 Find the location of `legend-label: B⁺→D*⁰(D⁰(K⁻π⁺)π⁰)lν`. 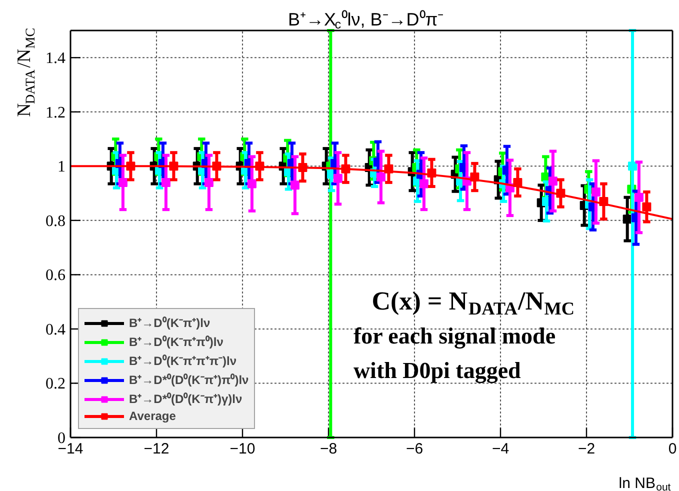

legend-label: B⁺→D*⁰(D⁰(K⁻π⁺)π⁰)lν is located at coordinates (189, 380).